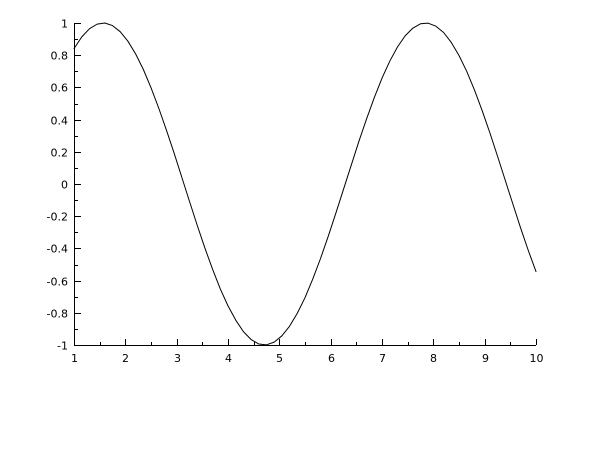 This screenshot has width=610, height=460. Describe the element at coordinates (279, 358) in the screenshot. I see `x-tick-label: 5` at that location.